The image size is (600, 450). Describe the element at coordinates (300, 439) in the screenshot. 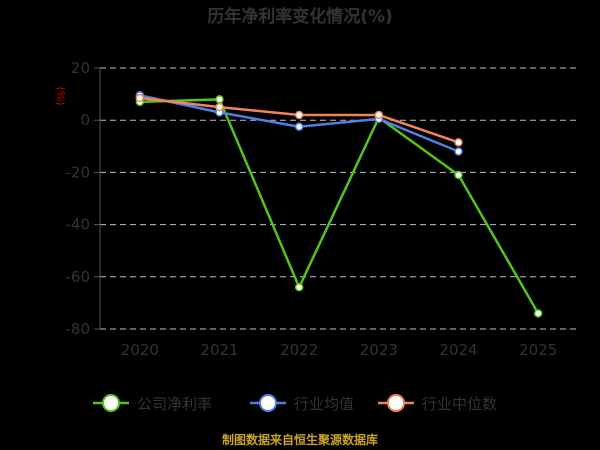

I see `data-source-note: 制图数据来自恒生聚源数据库` at that location.